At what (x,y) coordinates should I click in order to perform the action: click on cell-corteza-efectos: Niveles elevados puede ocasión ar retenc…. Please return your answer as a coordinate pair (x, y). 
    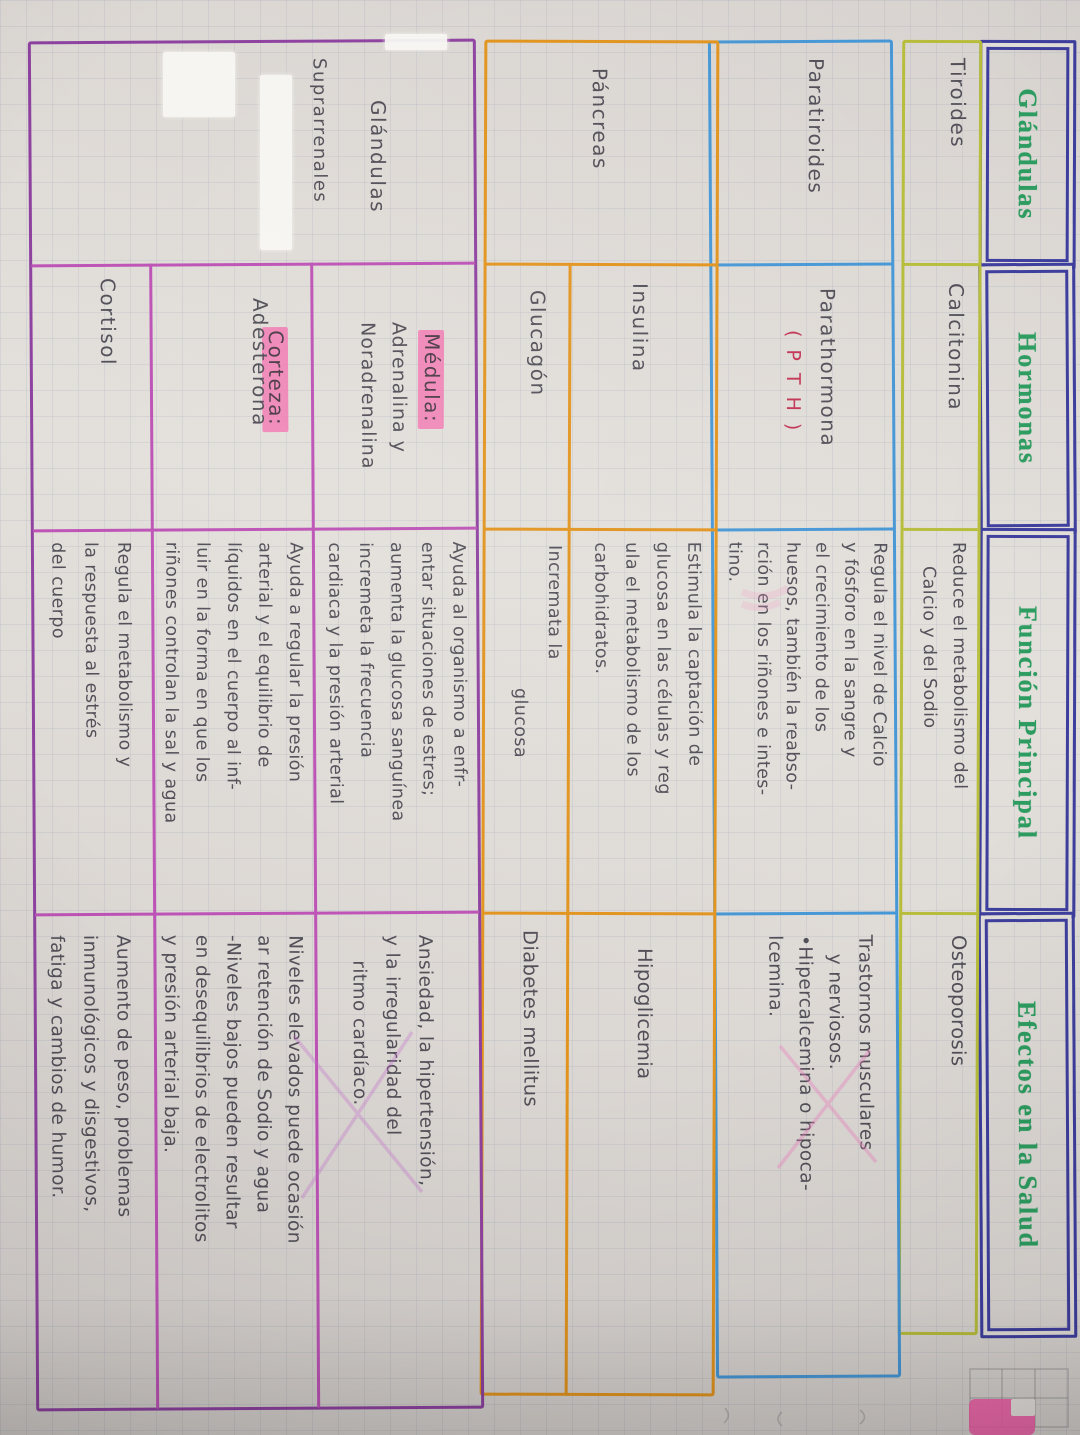
    Looking at the image, I should click on (232, 1089).